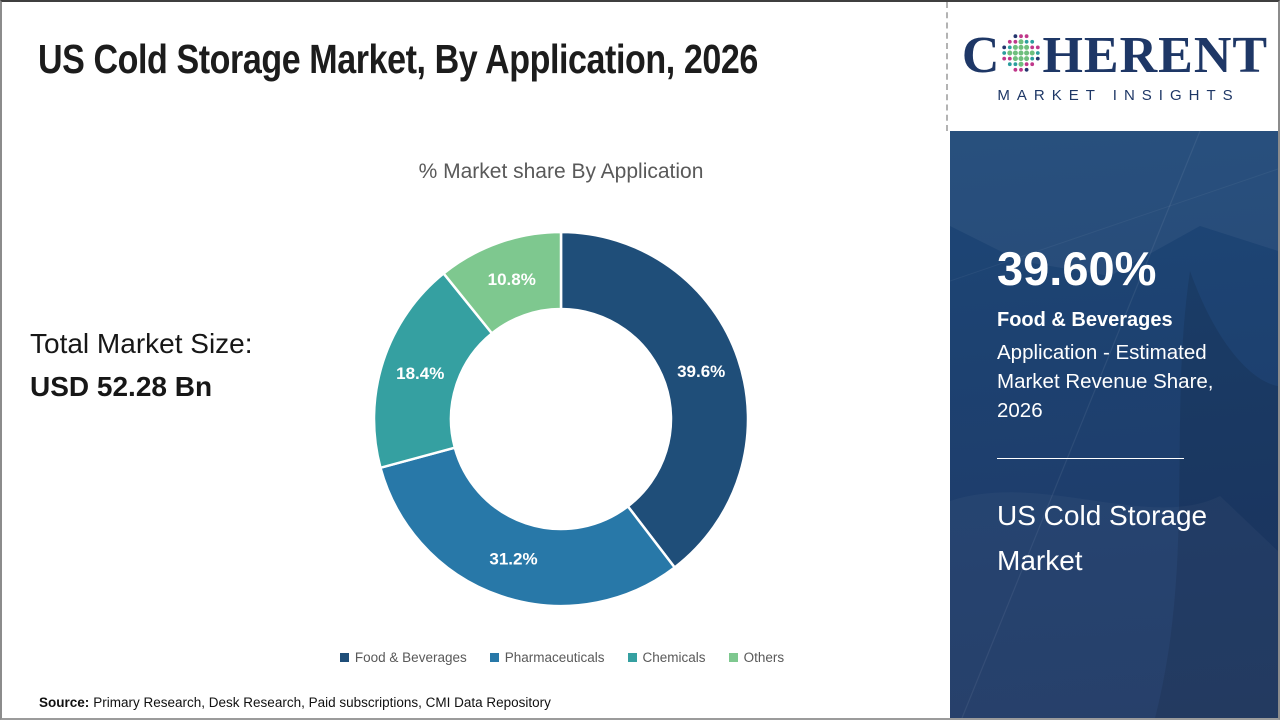 The width and height of the screenshot is (1280, 720). Describe the element at coordinates (701, 371) in the screenshot. I see `donut-label-food-beverages: 39.6%` at that location.